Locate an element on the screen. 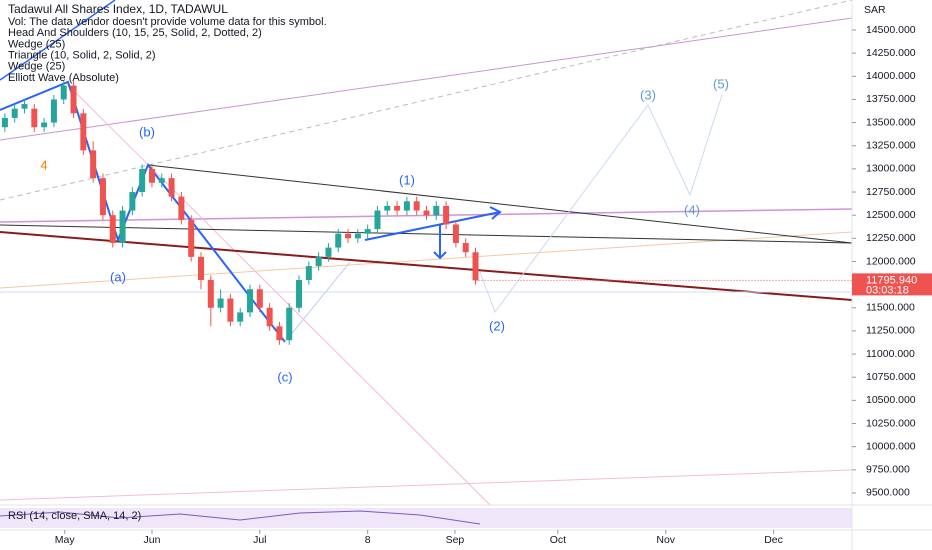 The width and height of the screenshot is (932, 550). x-tick-label: 8 is located at coordinates (368, 540).